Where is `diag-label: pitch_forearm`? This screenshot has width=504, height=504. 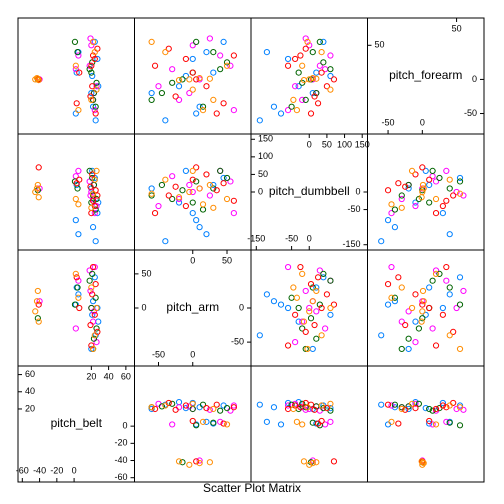
diag-label: pitch_forearm is located at coordinates (425, 75).